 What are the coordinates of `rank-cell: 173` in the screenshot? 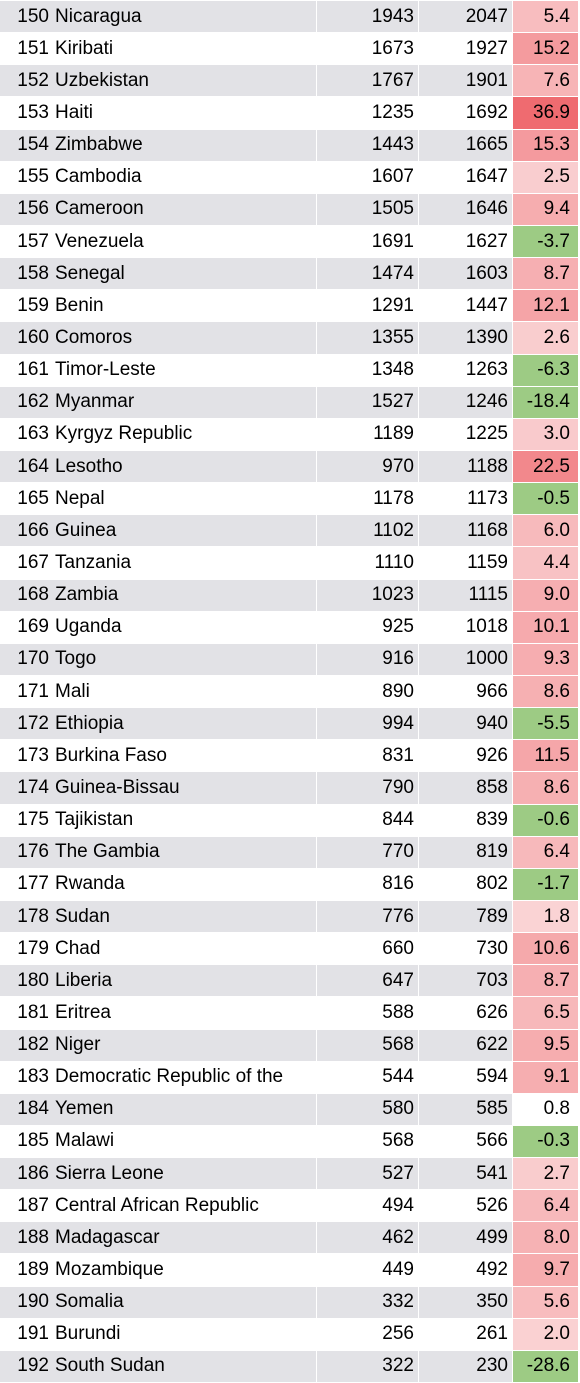 It's located at (33, 755).